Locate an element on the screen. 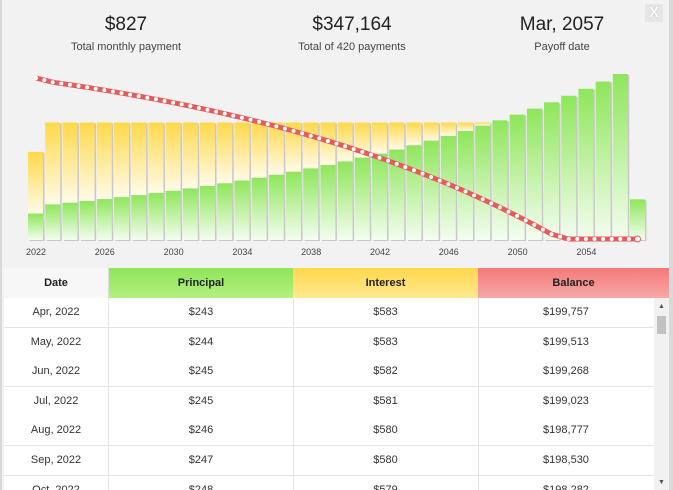 The width and height of the screenshot is (673, 490). table-row: Oct, 2022 $248 $579 $198,282 is located at coordinates (329, 482).